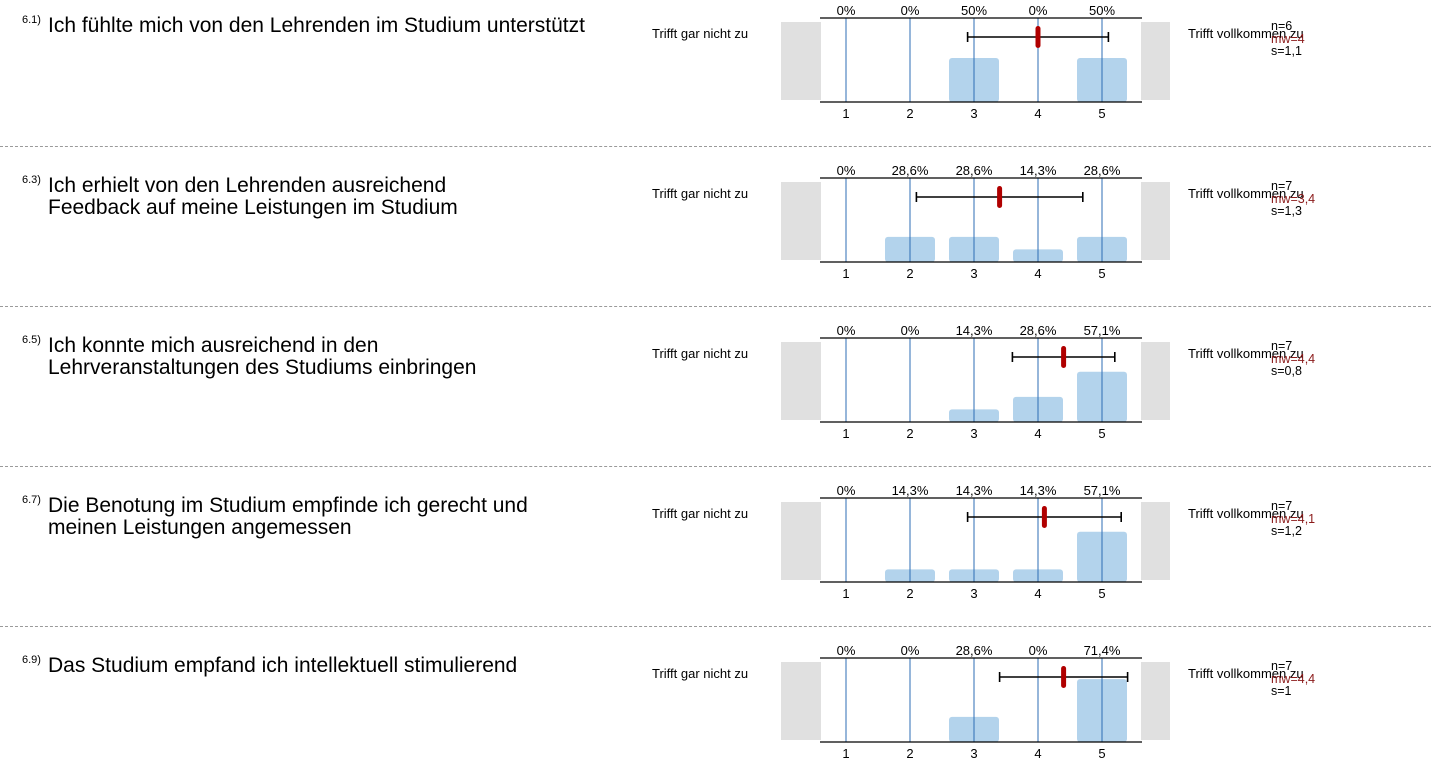 This screenshot has height=780, width=1431. What do you see at coordinates (31, 500) in the screenshot?
I see `question-number: 6.7)` at bounding box center [31, 500].